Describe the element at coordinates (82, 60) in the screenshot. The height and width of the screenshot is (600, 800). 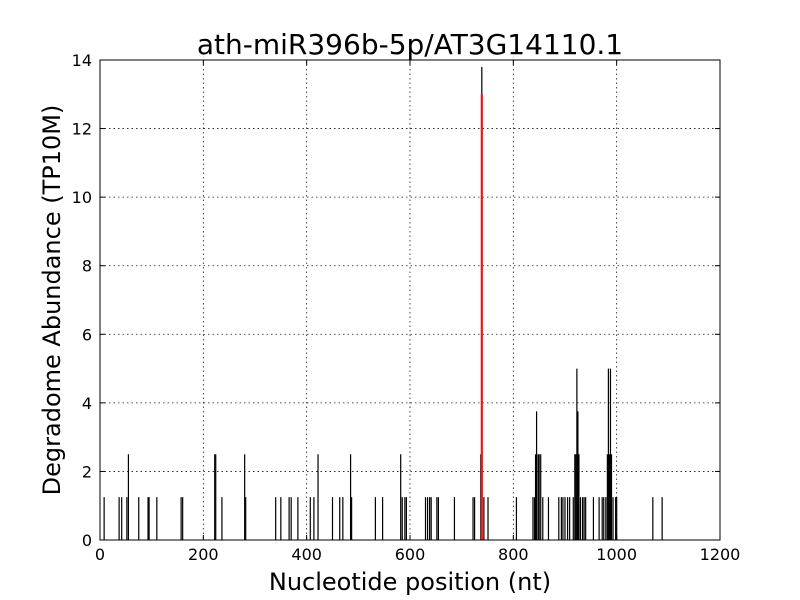
I see `y-tick-label: 14` at that location.